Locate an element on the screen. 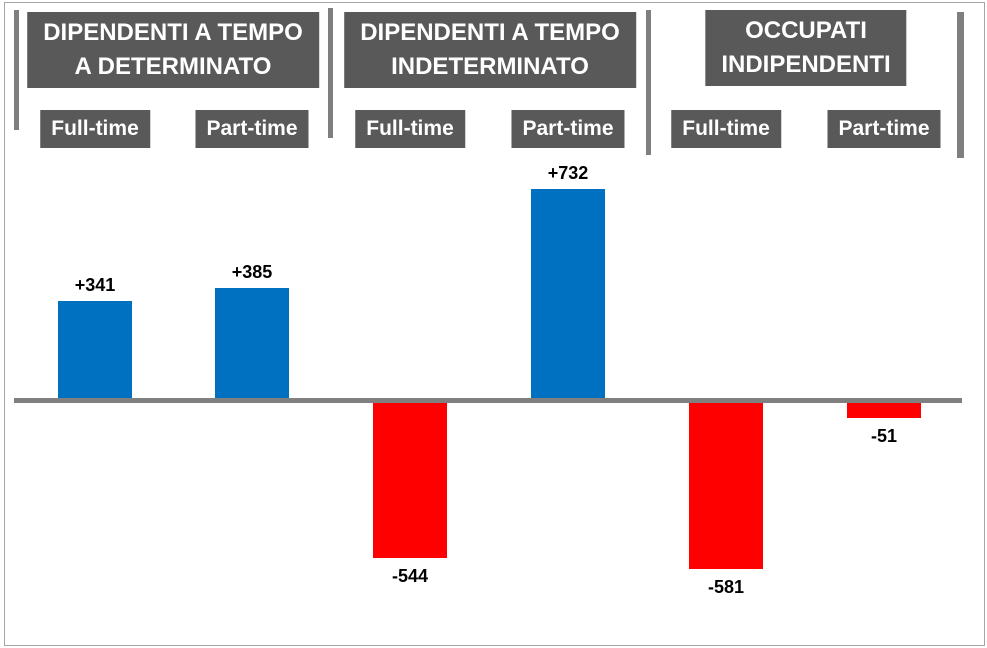 The width and height of the screenshot is (987, 648). bar-group1-part-time is located at coordinates (252, 343).